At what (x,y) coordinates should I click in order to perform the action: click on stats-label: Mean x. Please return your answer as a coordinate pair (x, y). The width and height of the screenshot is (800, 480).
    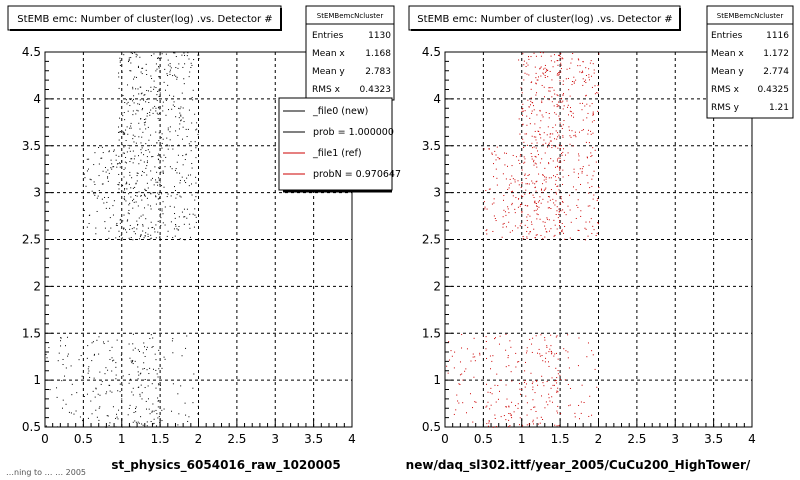
    Looking at the image, I should click on (328, 54).